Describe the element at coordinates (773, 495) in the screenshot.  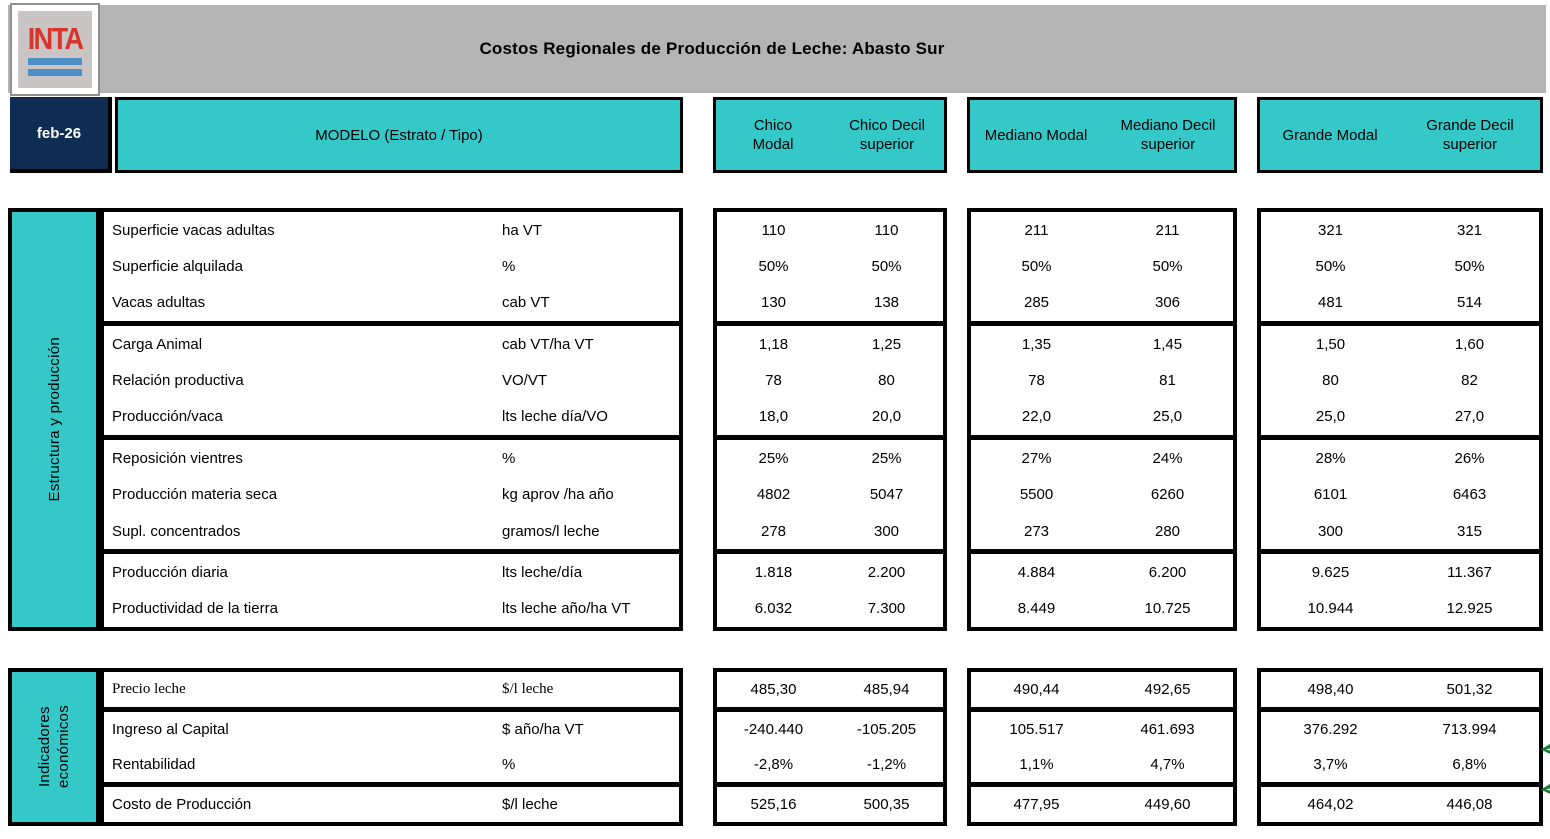
I see `value-cell: 4802` at that location.